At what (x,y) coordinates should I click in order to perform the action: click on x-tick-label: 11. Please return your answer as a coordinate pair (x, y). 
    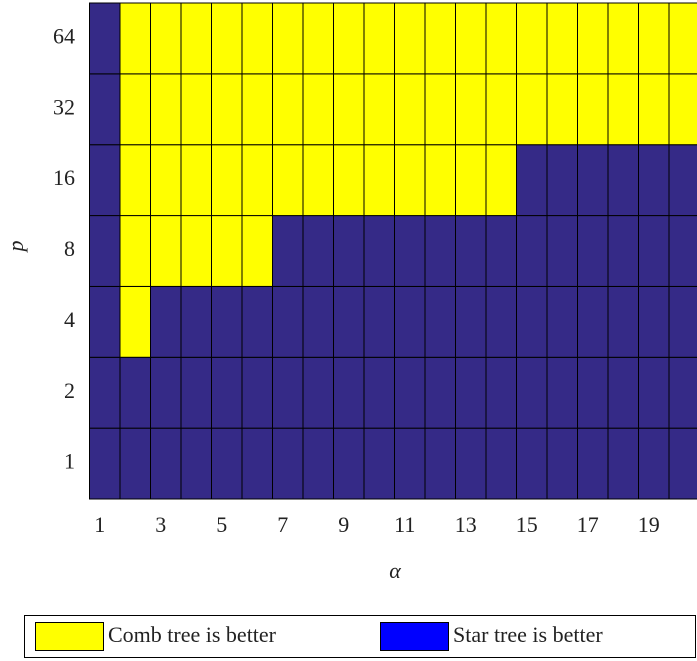
    Looking at the image, I should click on (404, 524).